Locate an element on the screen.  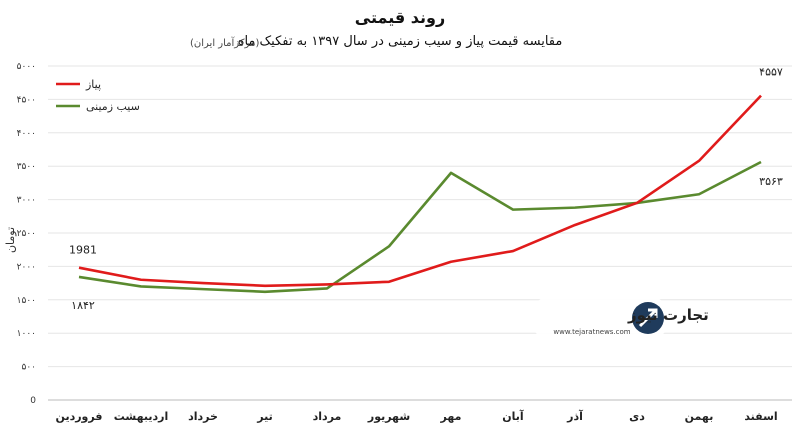
x-tick-label: بهمن is located at coordinates (699, 416).